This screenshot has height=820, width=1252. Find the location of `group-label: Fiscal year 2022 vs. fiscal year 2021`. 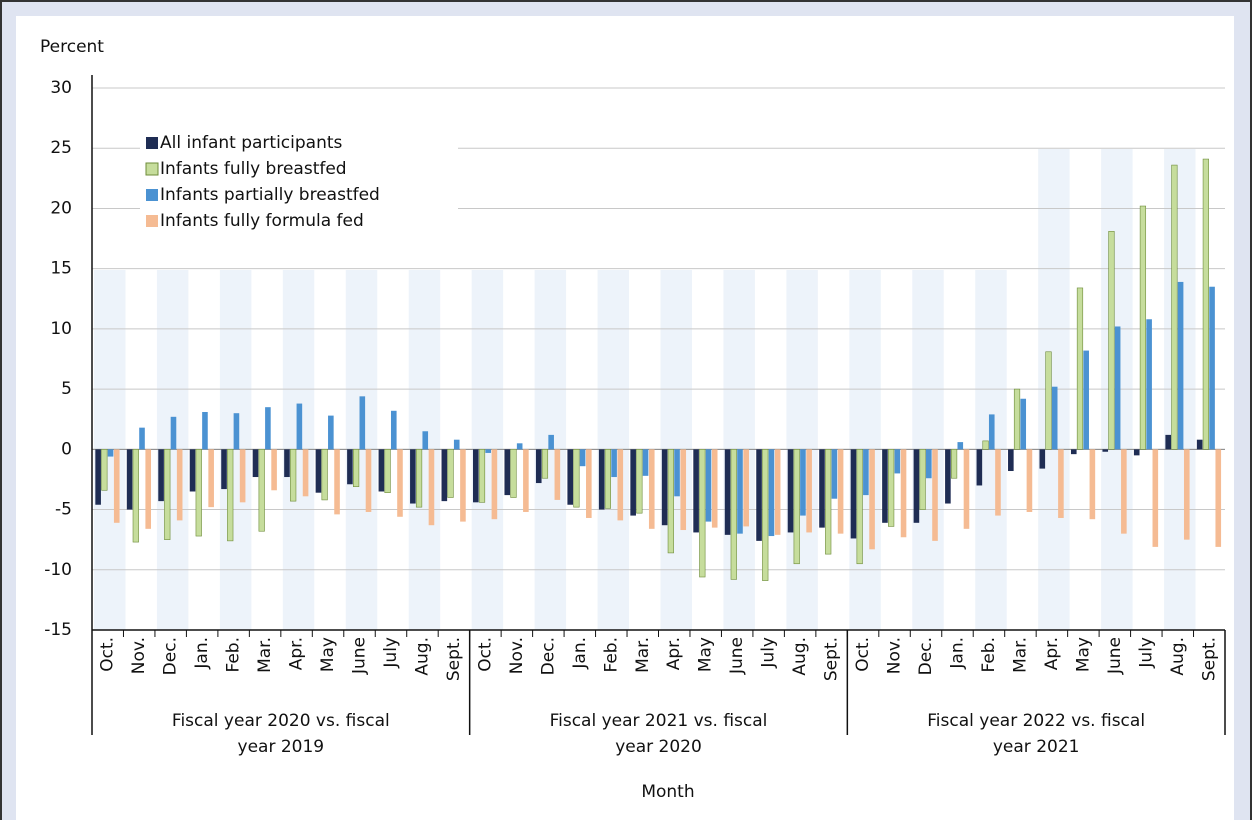

group-label: Fiscal year 2022 vs. fiscal year 2021 is located at coordinates (1036, 734).